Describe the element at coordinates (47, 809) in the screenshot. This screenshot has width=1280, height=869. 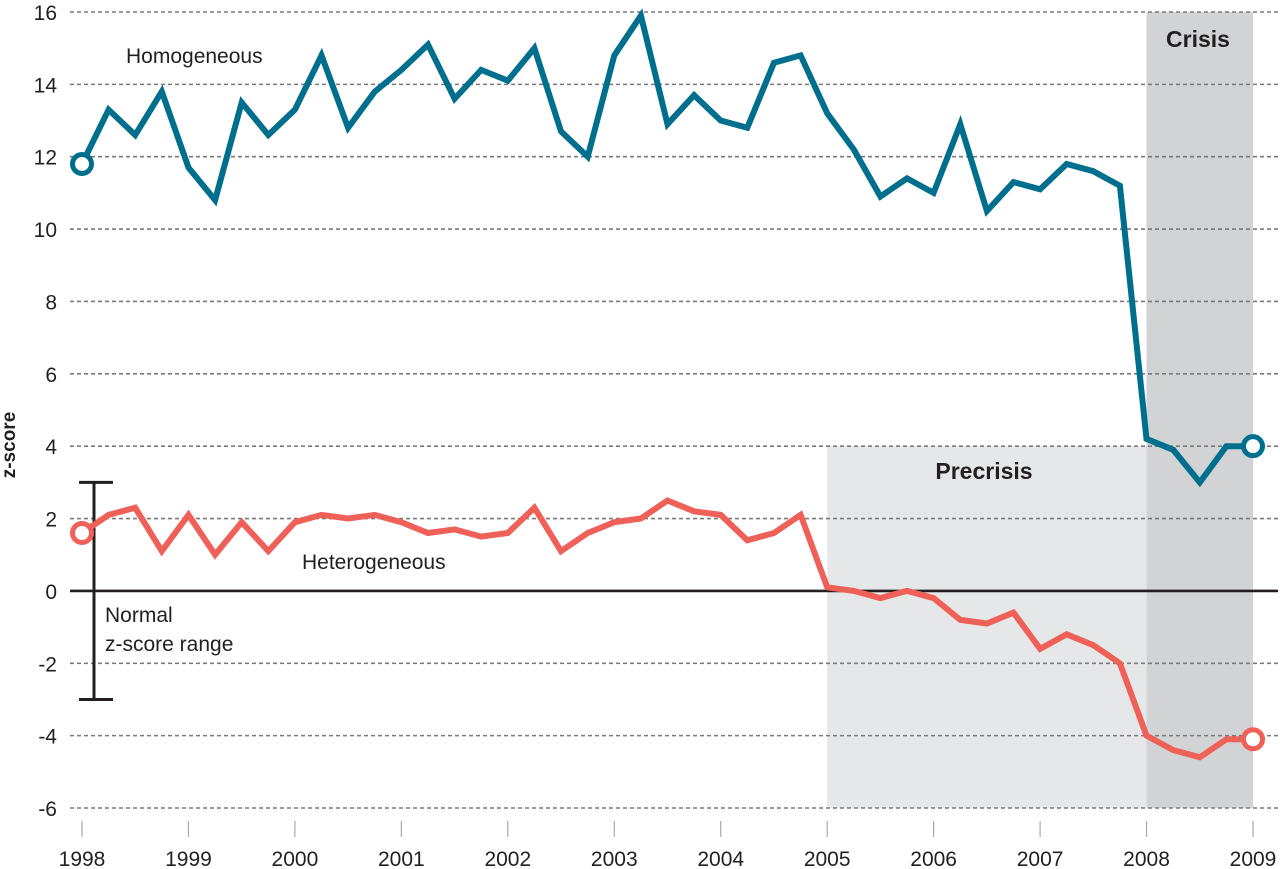
I see `y-tick-label: -6` at that location.